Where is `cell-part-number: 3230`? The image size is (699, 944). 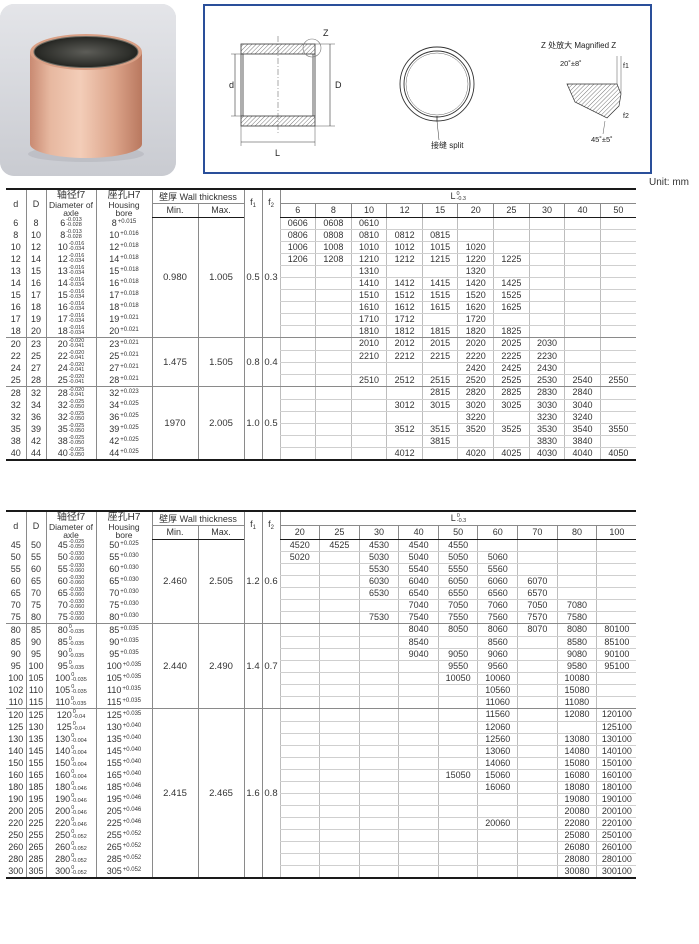
cell-part-number: 3230 is located at coordinates (546, 417).